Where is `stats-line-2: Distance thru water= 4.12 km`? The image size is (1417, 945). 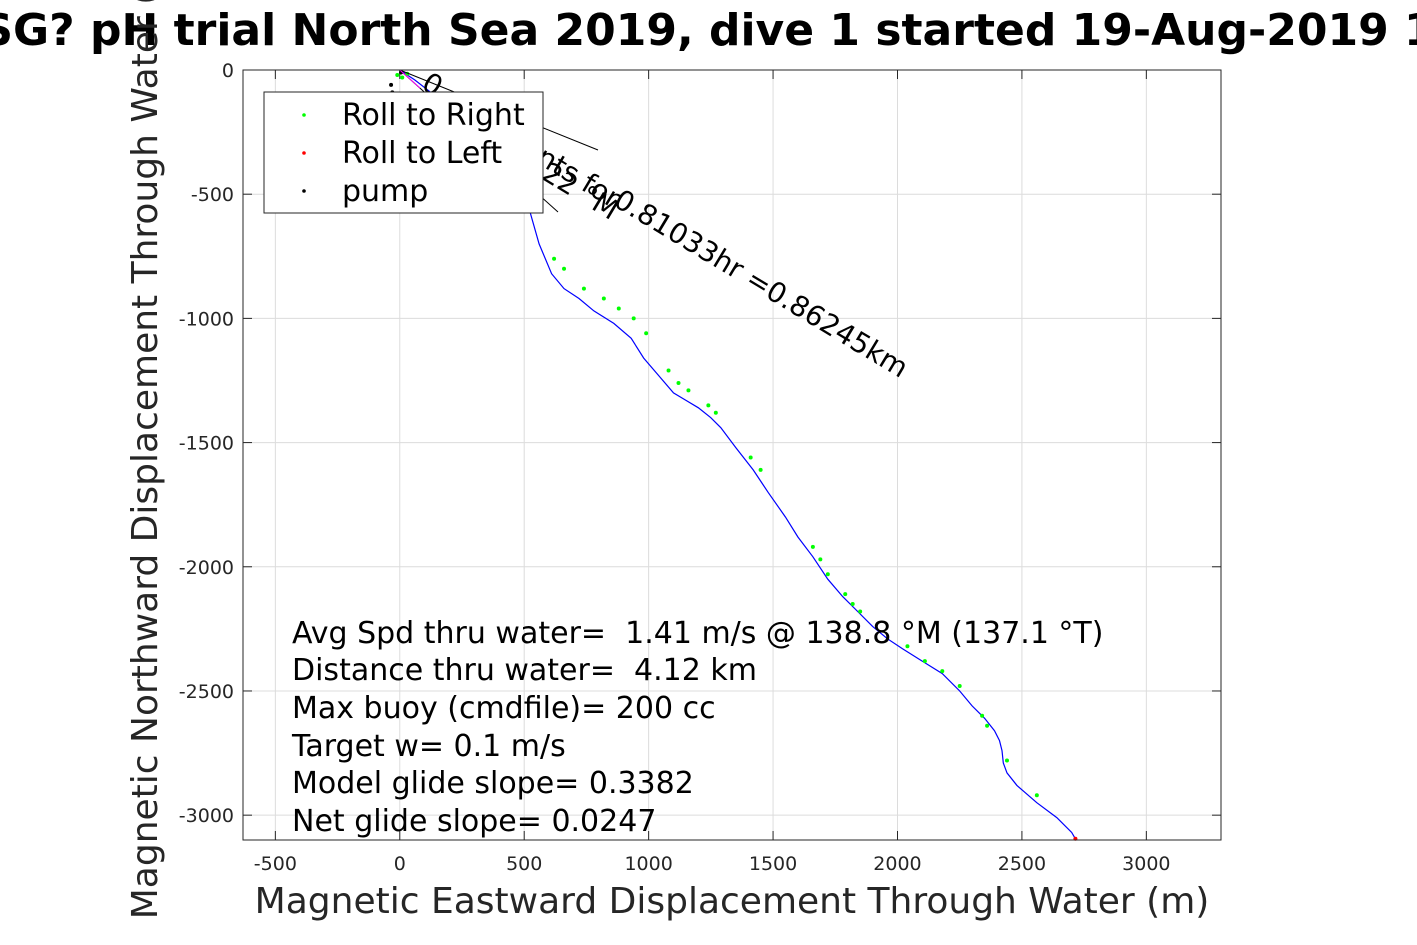
stats-line-2: Distance thru water= 4.12 km is located at coordinates (524, 670).